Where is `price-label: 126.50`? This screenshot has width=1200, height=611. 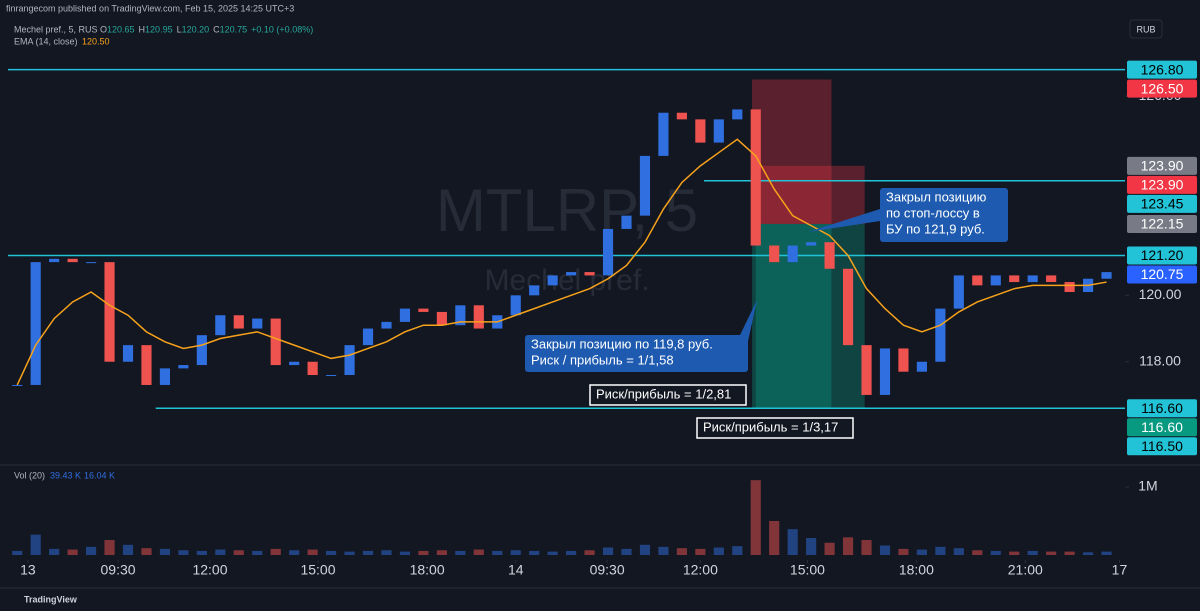 price-label: 126.50 is located at coordinates (1162, 88).